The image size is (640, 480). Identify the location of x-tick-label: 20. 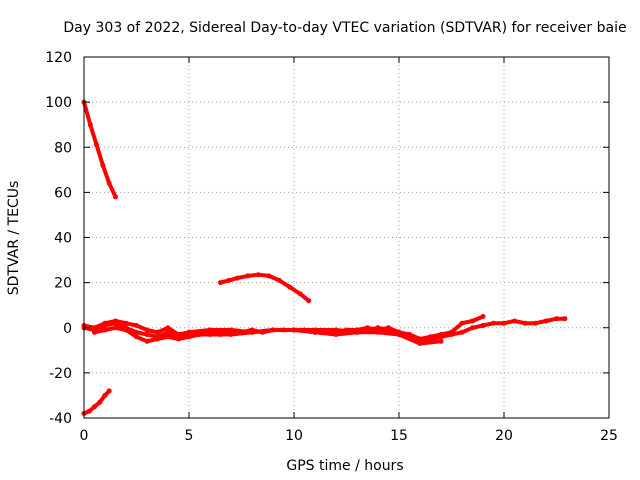
(504, 436).